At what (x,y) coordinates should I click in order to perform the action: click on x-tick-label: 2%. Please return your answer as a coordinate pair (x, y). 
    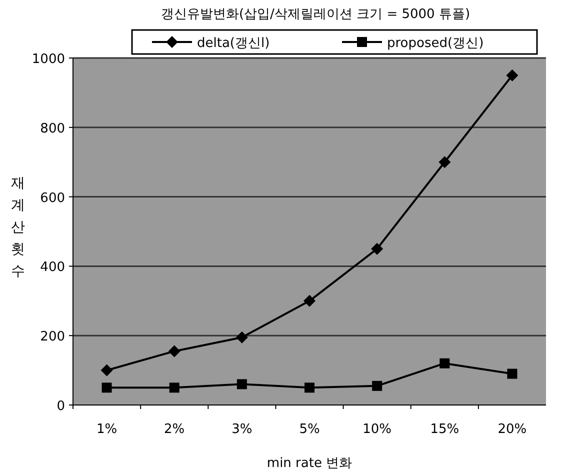
    Looking at the image, I should click on (174, 429).